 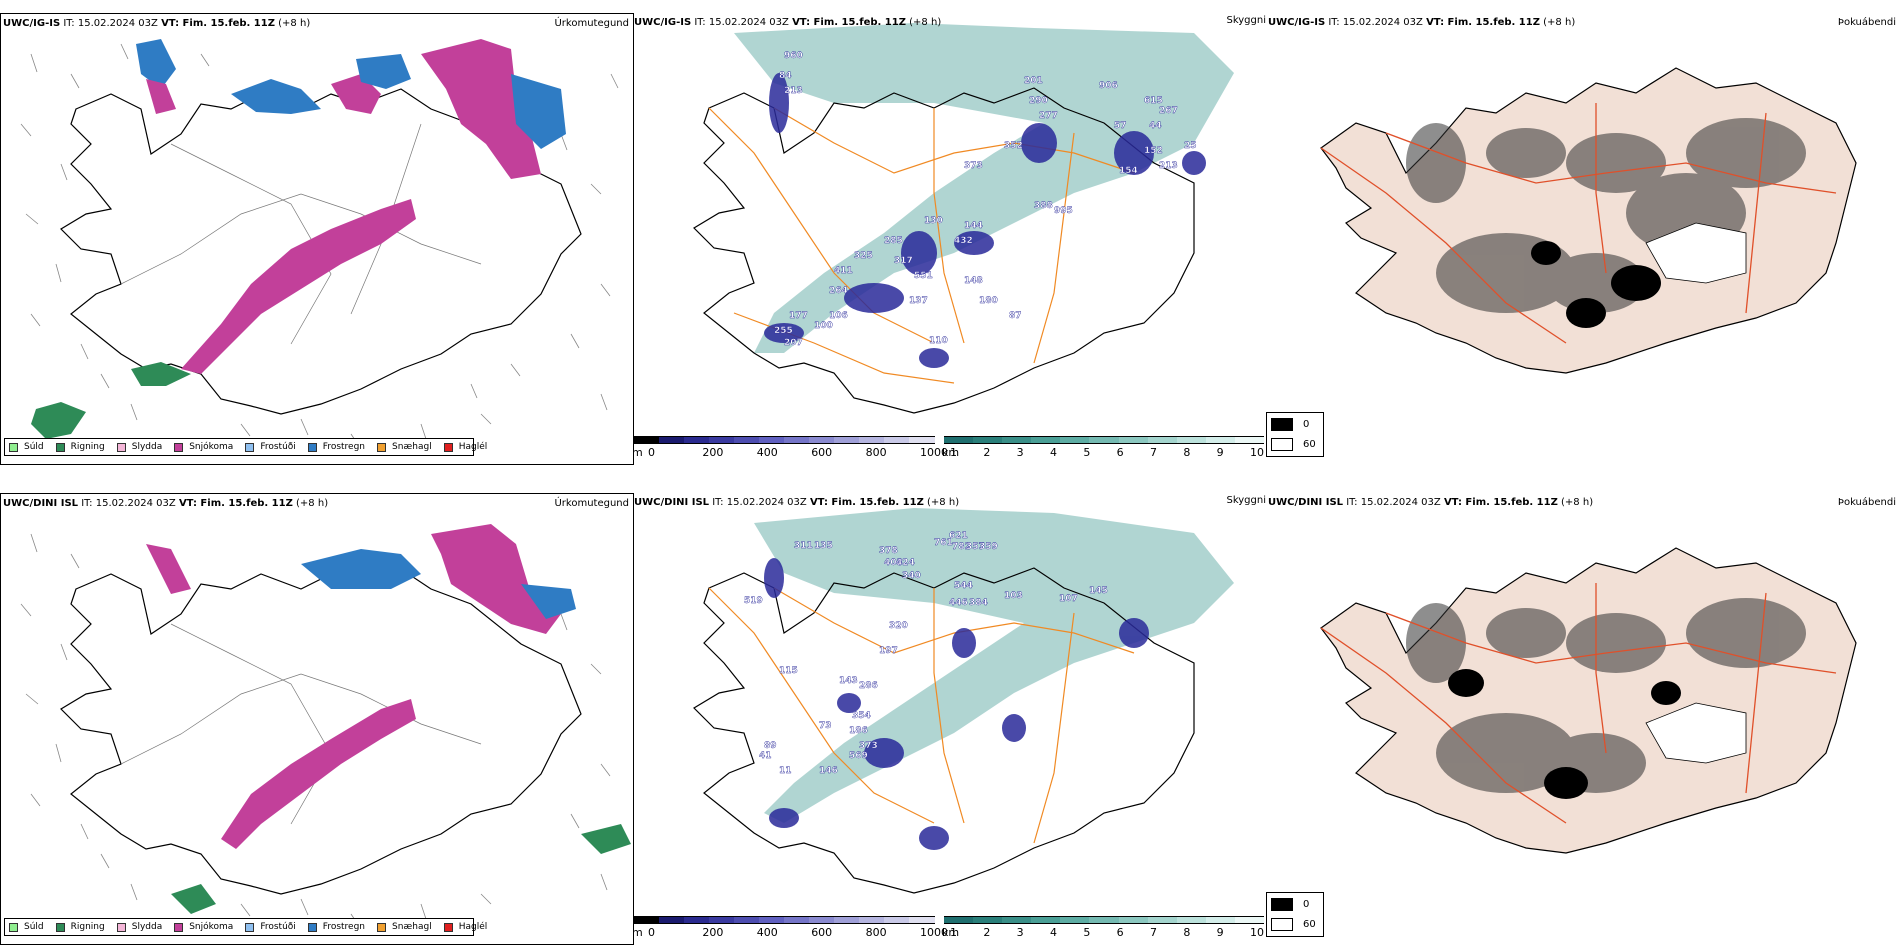 What do you see at coordinates (87, 447) in the screenshot?
I see `legend-label: Rigning` at bounding box center [87, 447].